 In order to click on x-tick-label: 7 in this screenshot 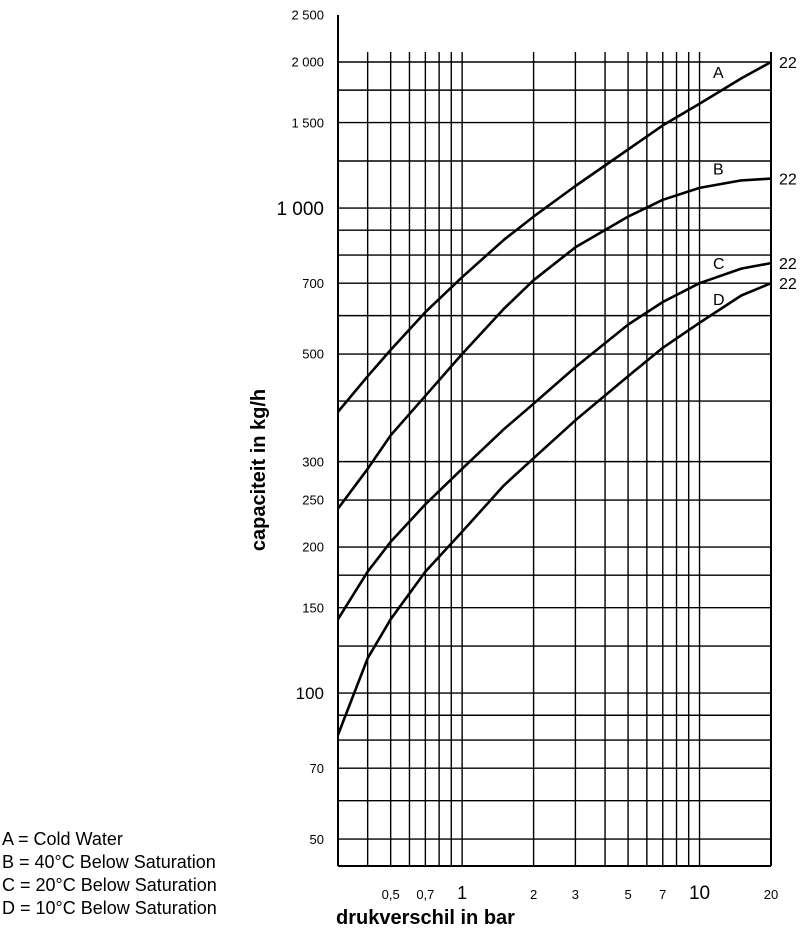, I will do `click(662, 894)`.